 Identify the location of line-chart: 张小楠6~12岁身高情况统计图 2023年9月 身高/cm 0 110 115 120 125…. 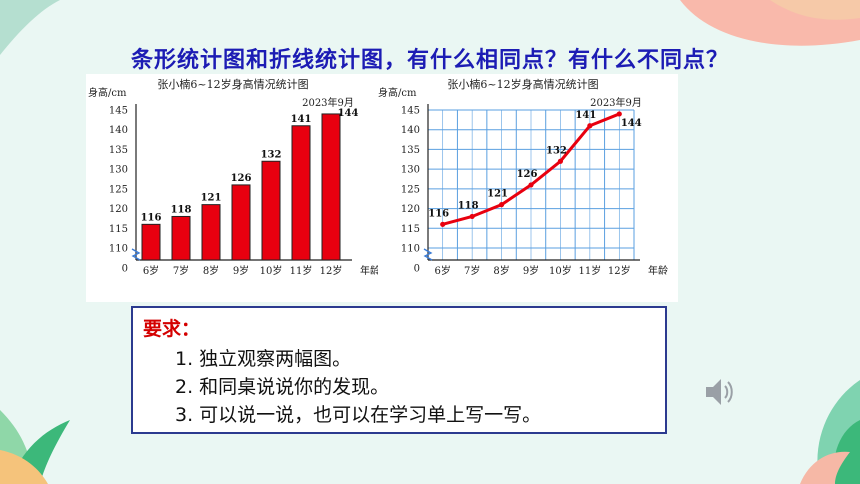
(523, 177).